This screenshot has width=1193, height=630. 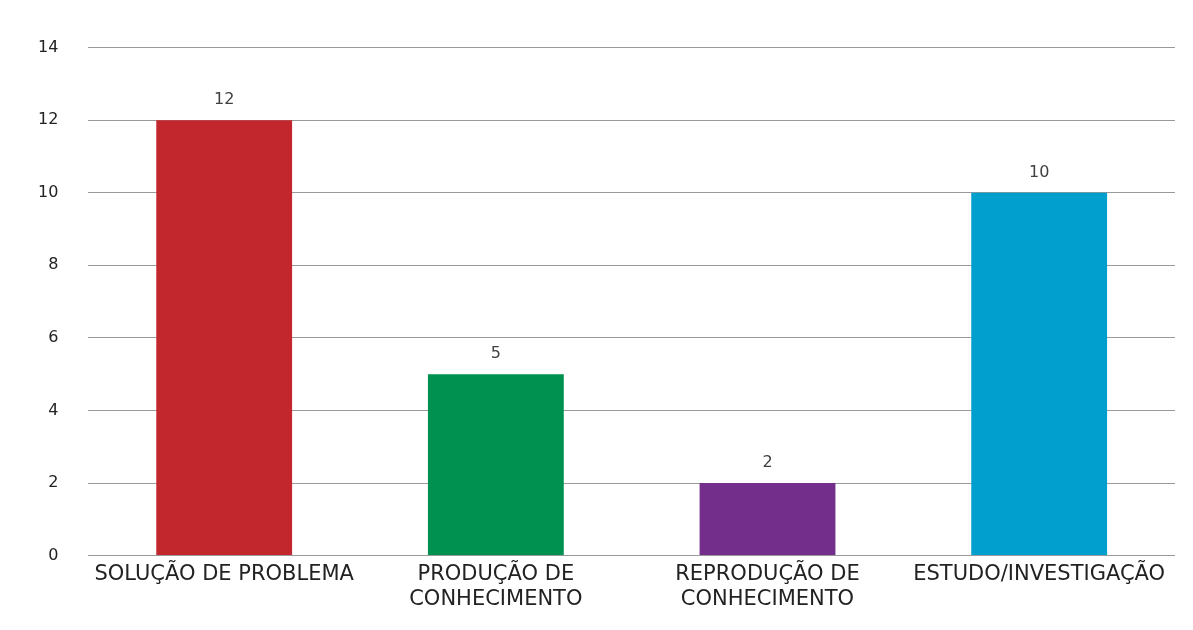 What do you see at coordinates (48, 119) in the screenshot?
I see `y-tick-label: 12` at bounding box center [48, 119].